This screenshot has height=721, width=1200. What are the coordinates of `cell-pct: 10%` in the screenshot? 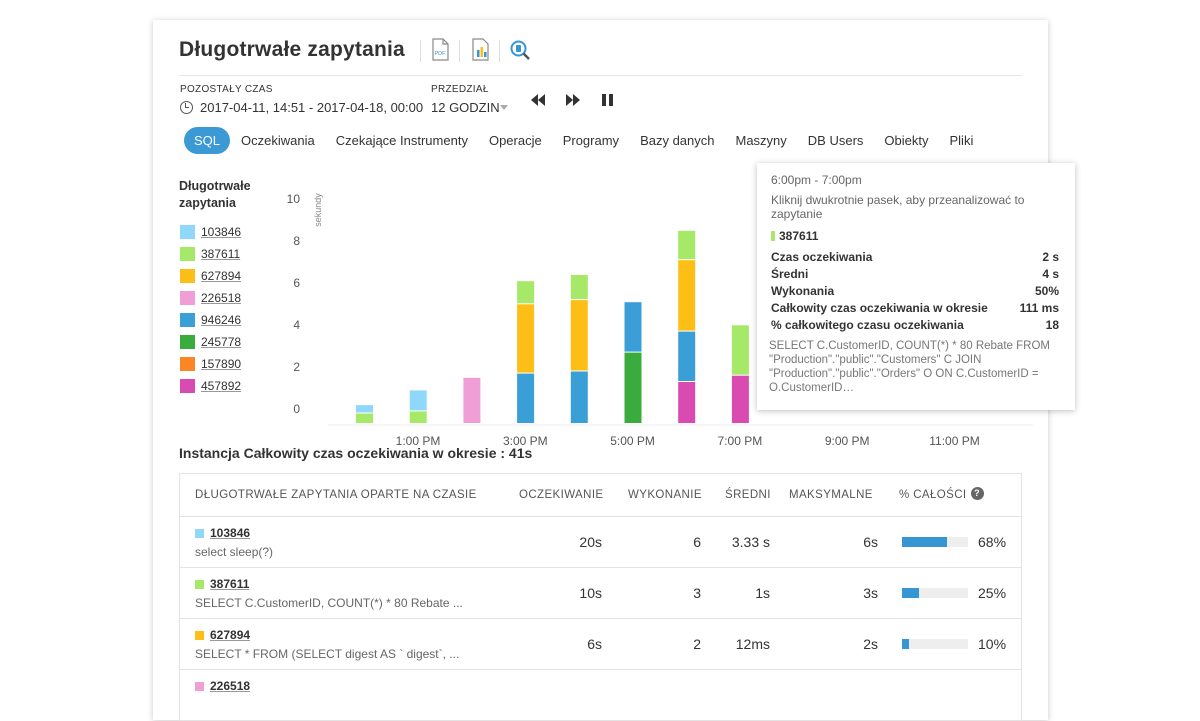 It's located at (992, 644).